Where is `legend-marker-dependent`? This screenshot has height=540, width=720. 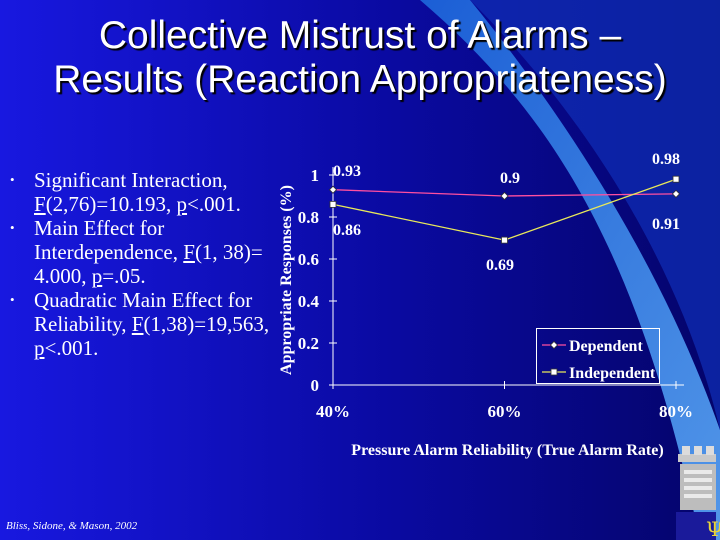
legend-marker-dependent is located at coordinates (554, 345).